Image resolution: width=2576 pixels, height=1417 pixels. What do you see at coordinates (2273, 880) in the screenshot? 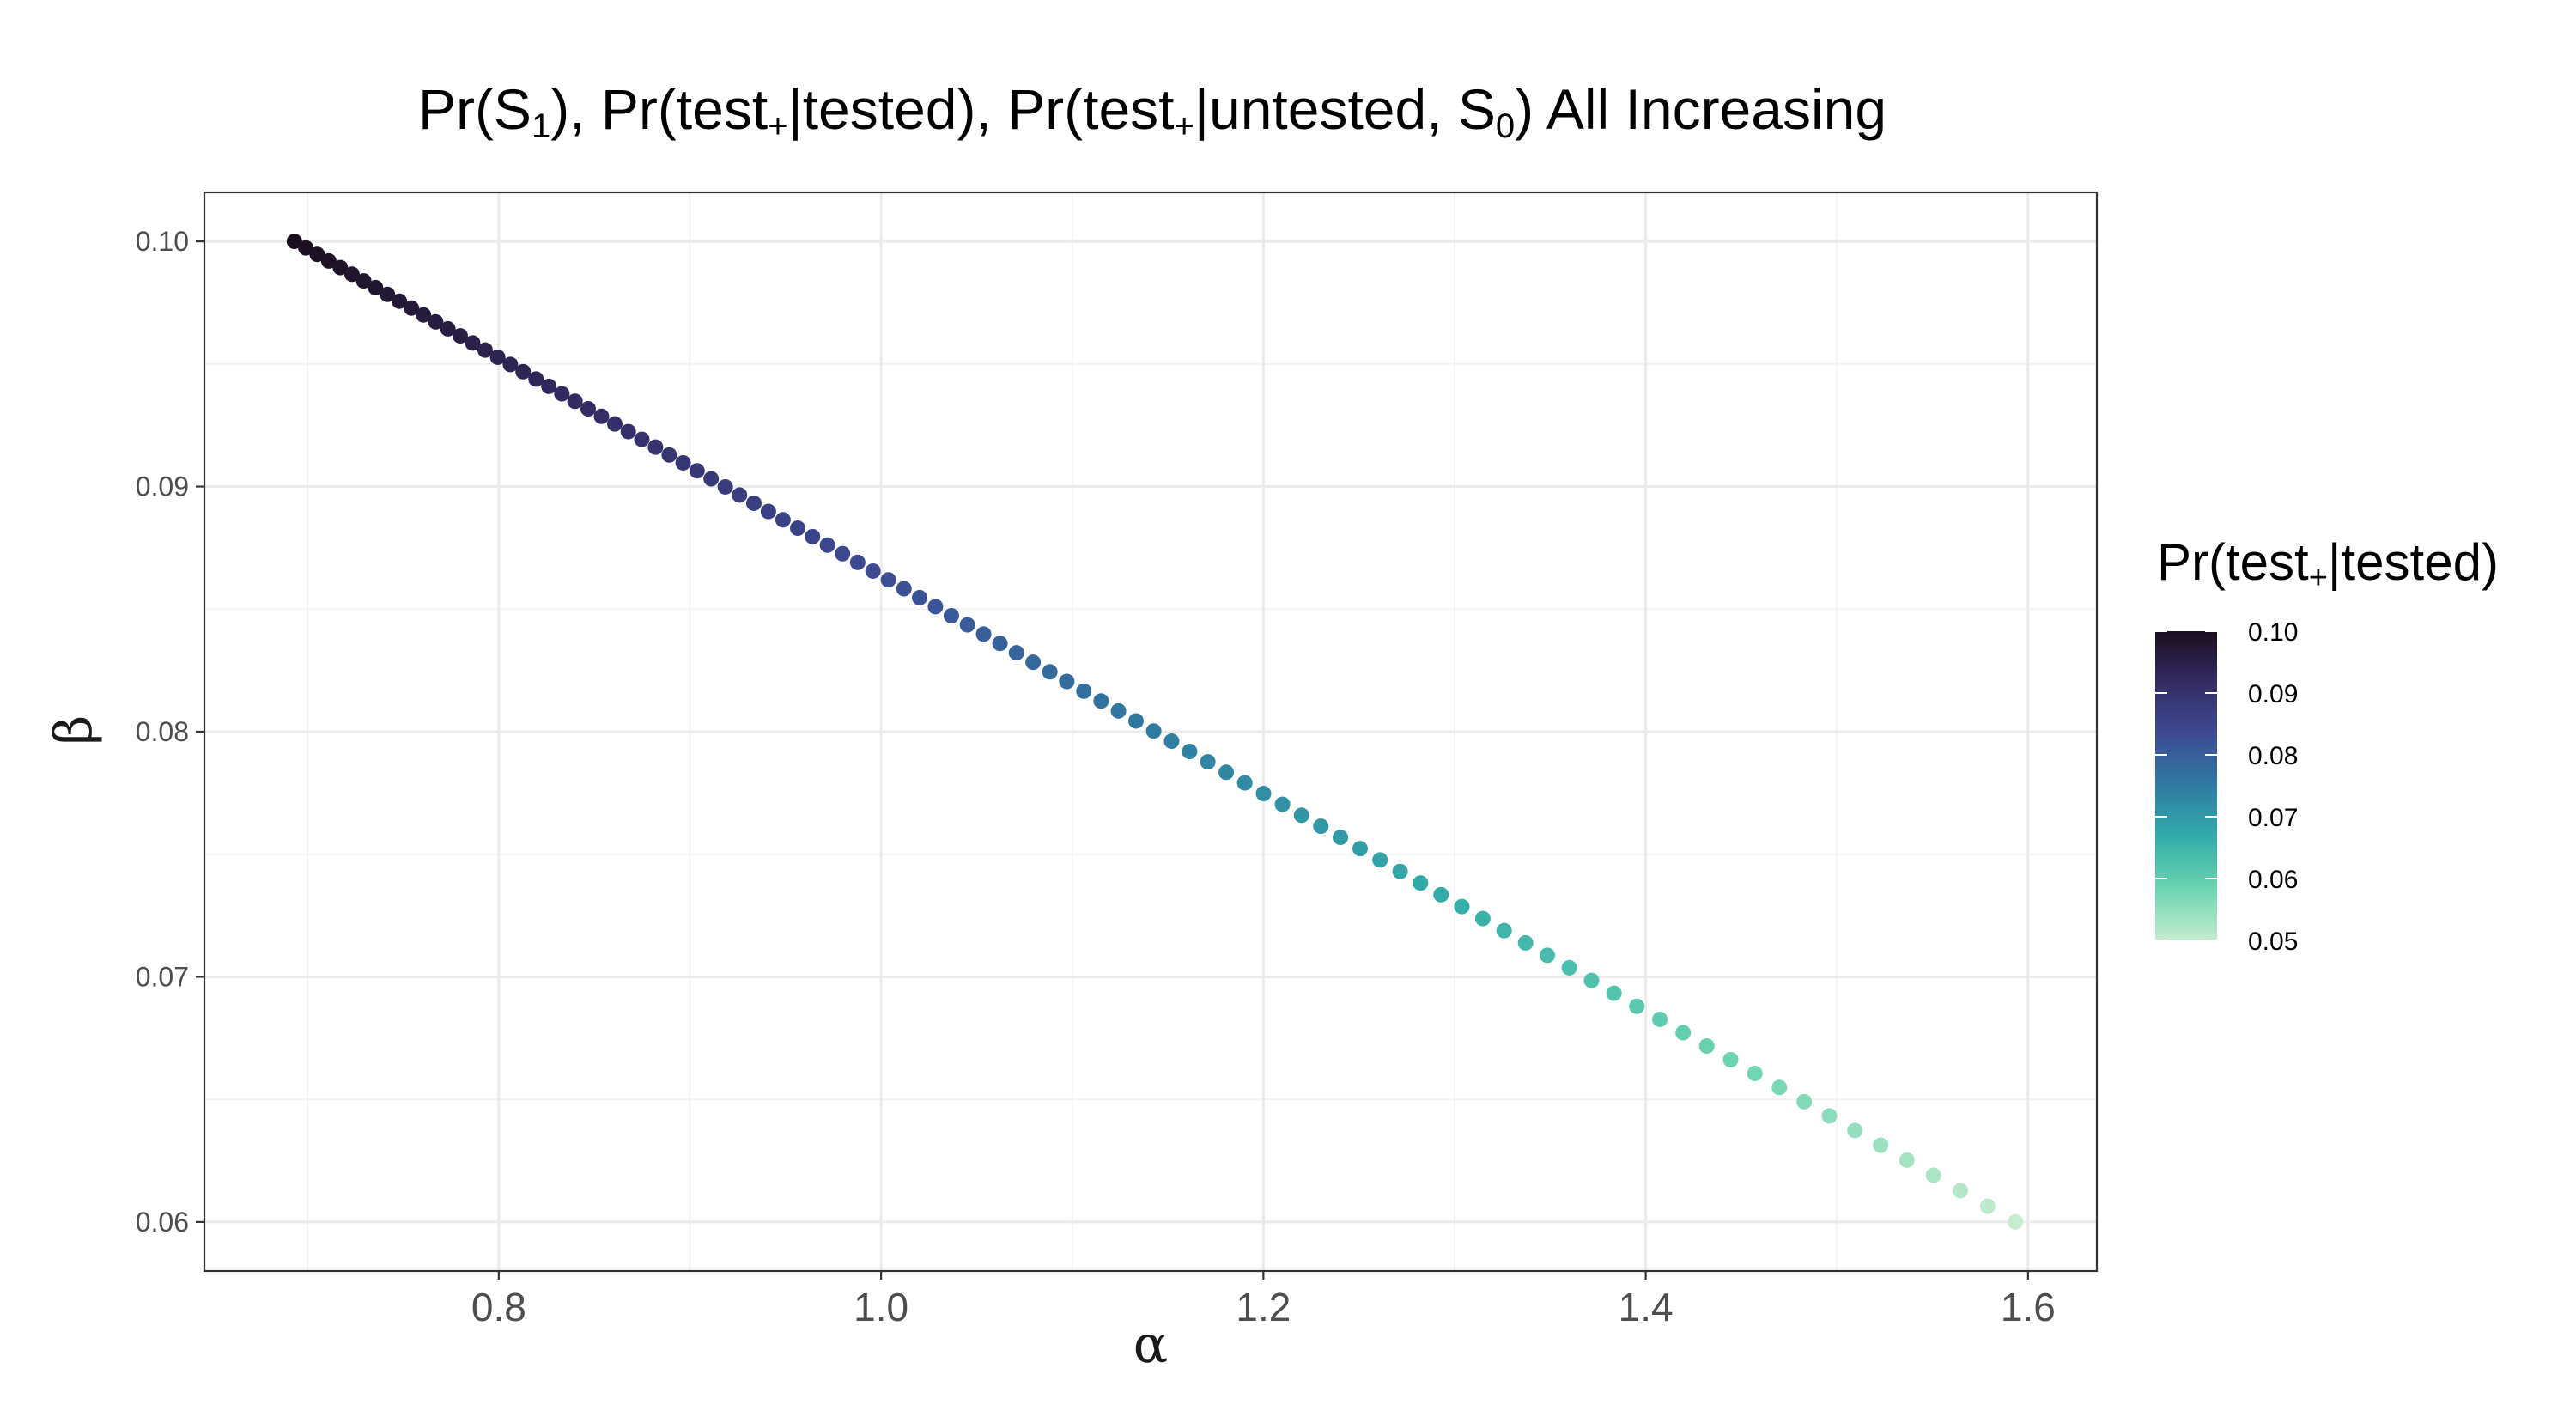
I see `legend-tick-label: 0.06` at bounding box center [2273, 880].